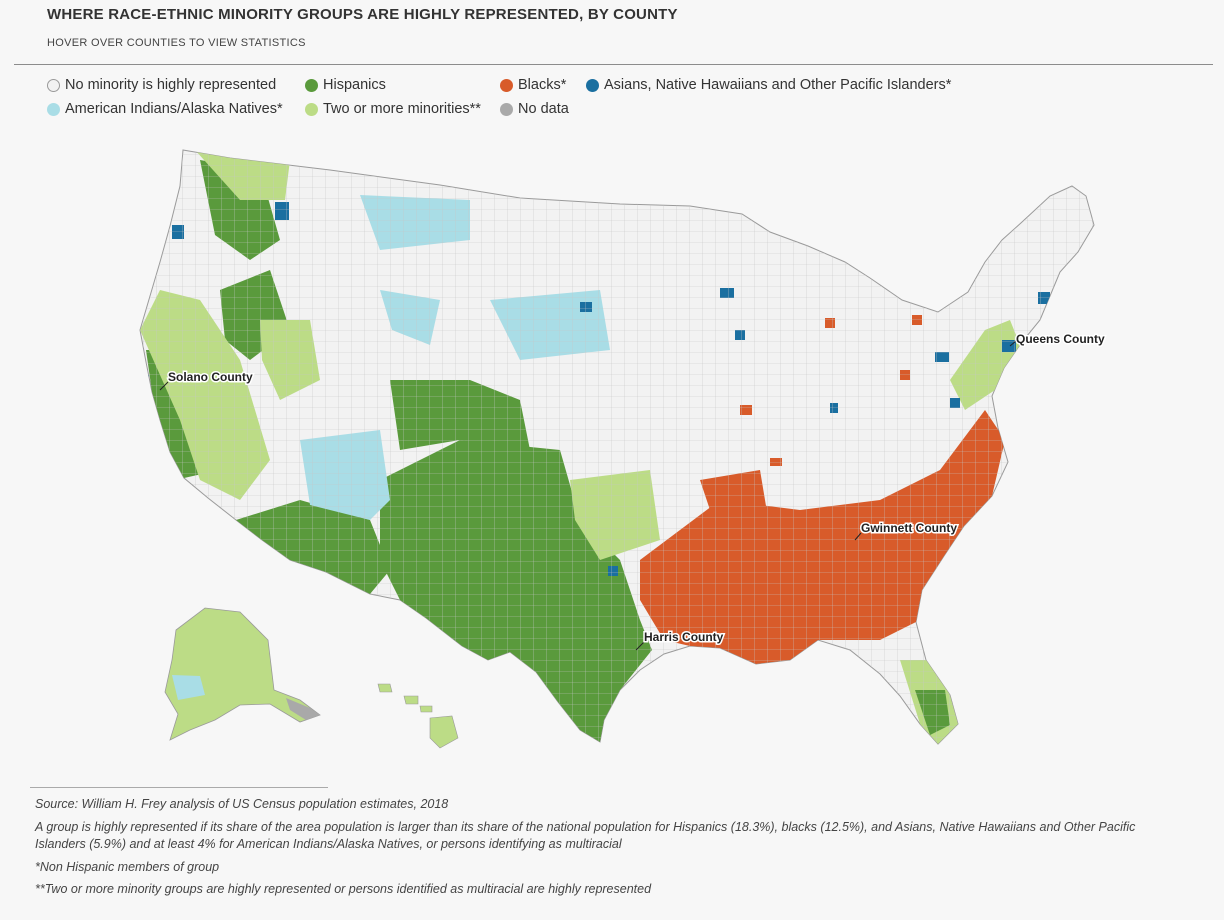  I want to click on callout-queens-label: Queens County, so click(1060, 339).